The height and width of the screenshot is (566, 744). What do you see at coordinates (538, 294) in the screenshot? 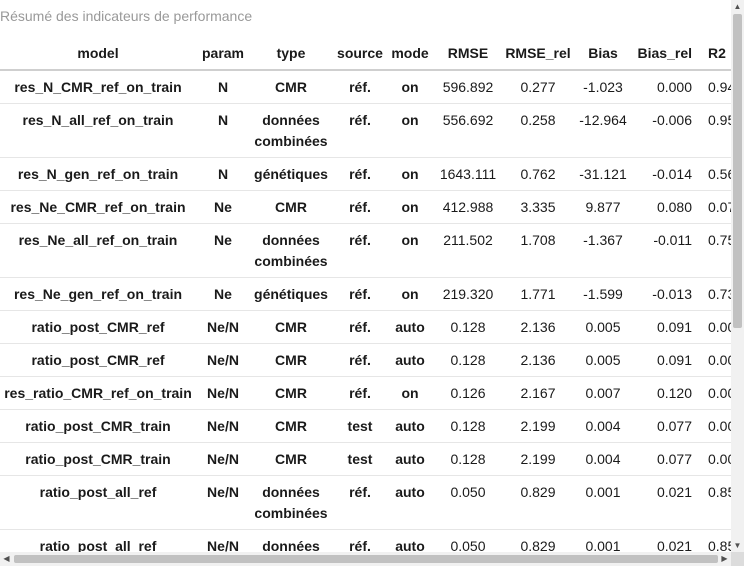
I see `cell-rmse-rel: 1.771` at bounding box center [538, 294].